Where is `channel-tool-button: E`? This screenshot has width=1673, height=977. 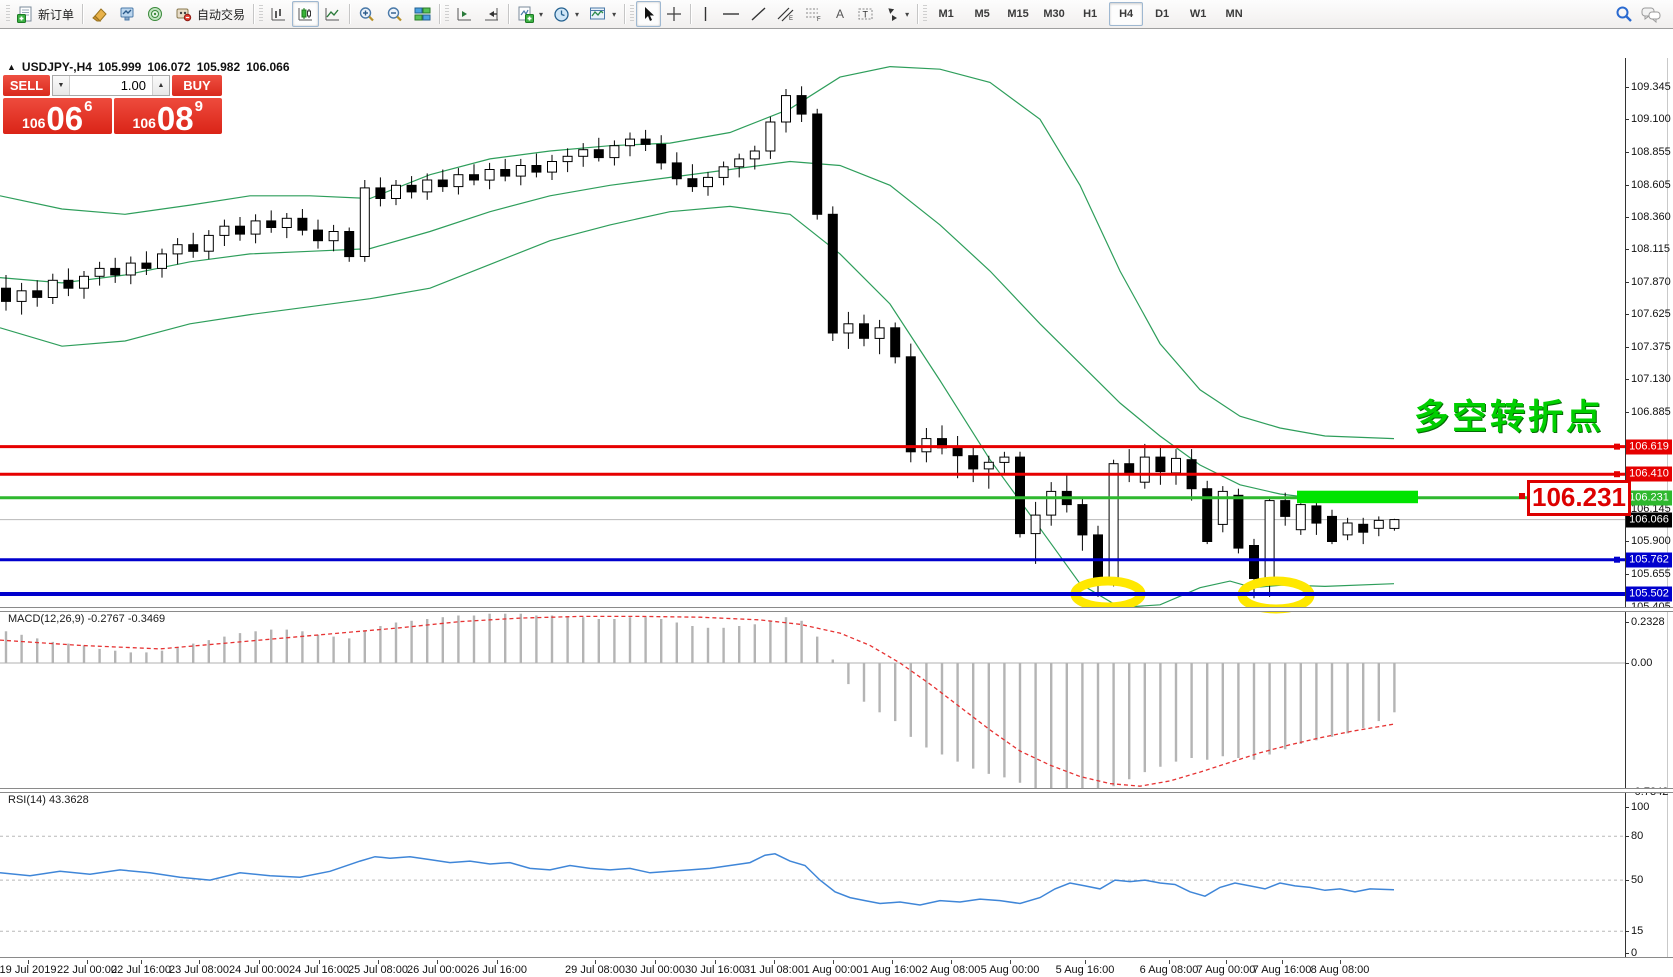
channel-tool-button: E is located at coordinates (786, 14).